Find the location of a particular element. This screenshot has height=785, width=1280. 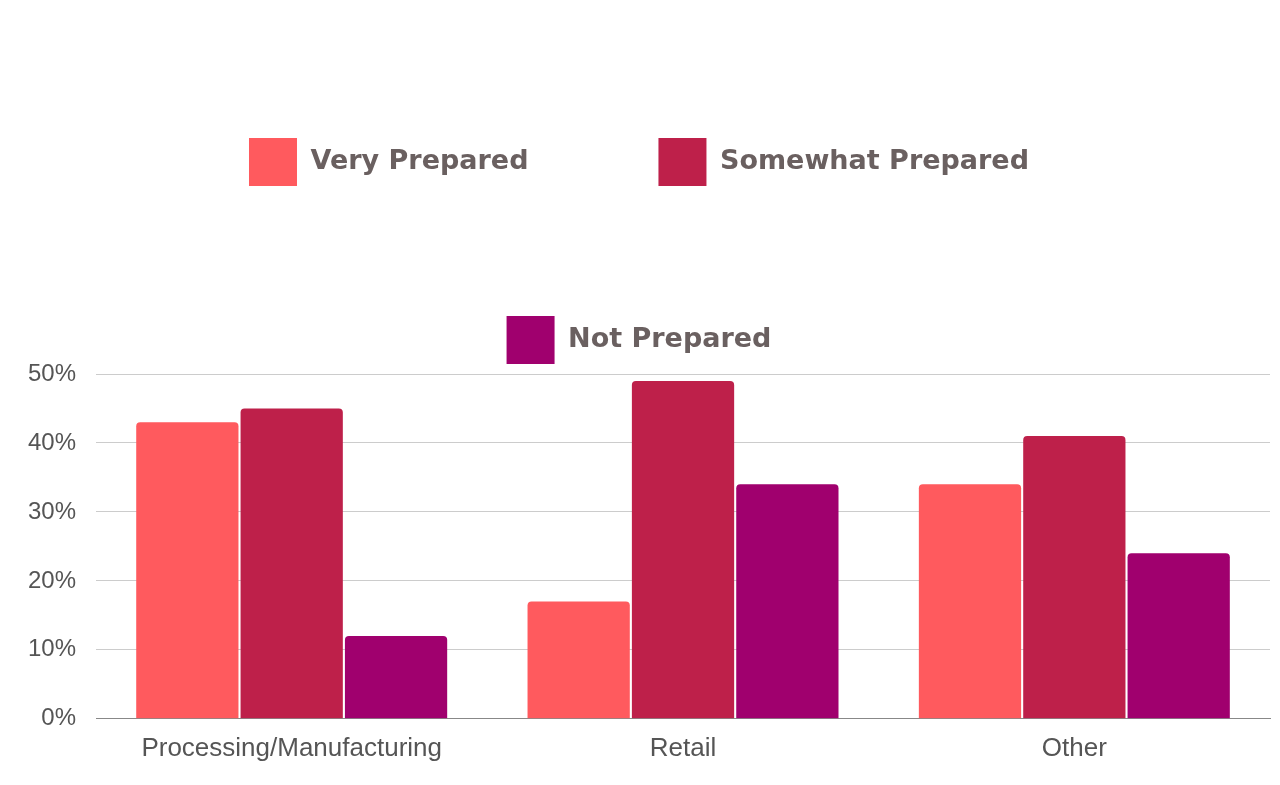

y-tick-label: 20% is located at coordinates (52, 579).